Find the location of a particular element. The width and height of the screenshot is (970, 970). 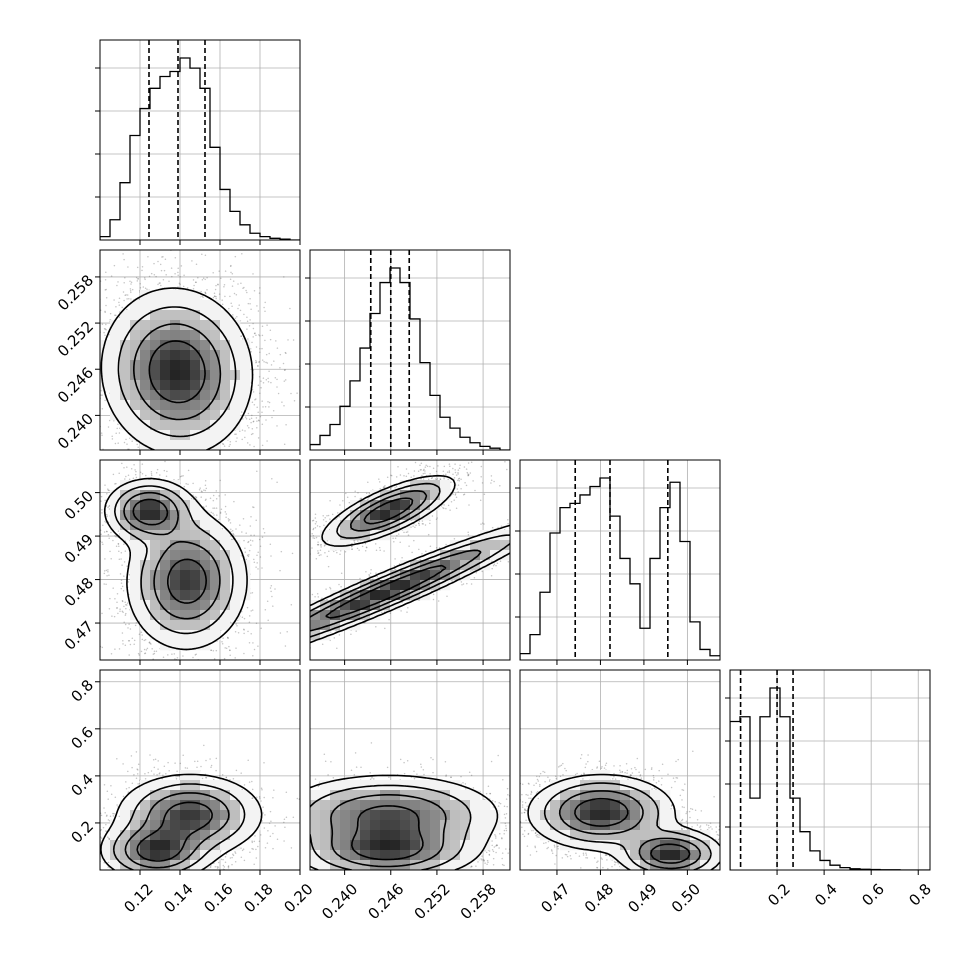

axes-frame is located at coordinates (410, 350).